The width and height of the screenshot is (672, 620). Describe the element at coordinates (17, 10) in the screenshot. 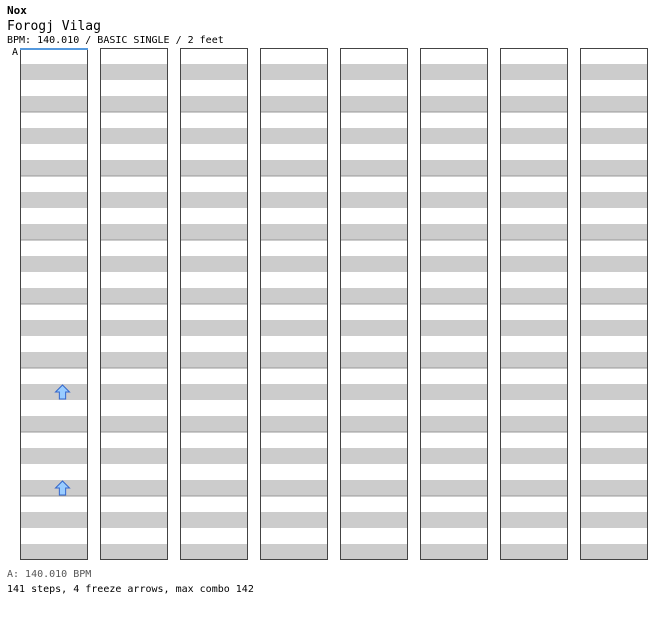

I see `artist-name: Nox` at that location.